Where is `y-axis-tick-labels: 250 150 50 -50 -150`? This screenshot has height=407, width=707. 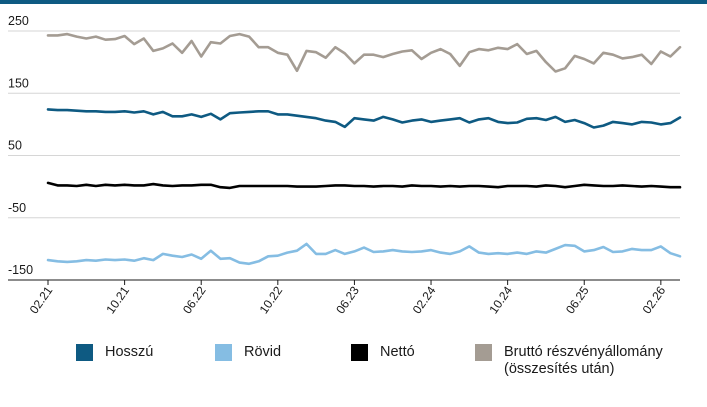
y-axis-tick-labels: 250 150 50 -50 -150 is located at coordinates (20, 145).